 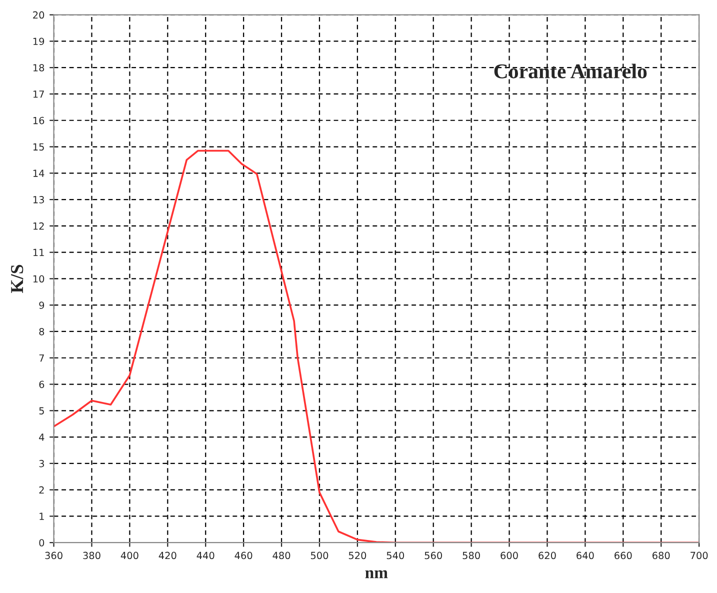 What do you see at coordinates (41, 358) in the screenshot?
I see `y-tick-label: 7` at bounding box center [41, 358].